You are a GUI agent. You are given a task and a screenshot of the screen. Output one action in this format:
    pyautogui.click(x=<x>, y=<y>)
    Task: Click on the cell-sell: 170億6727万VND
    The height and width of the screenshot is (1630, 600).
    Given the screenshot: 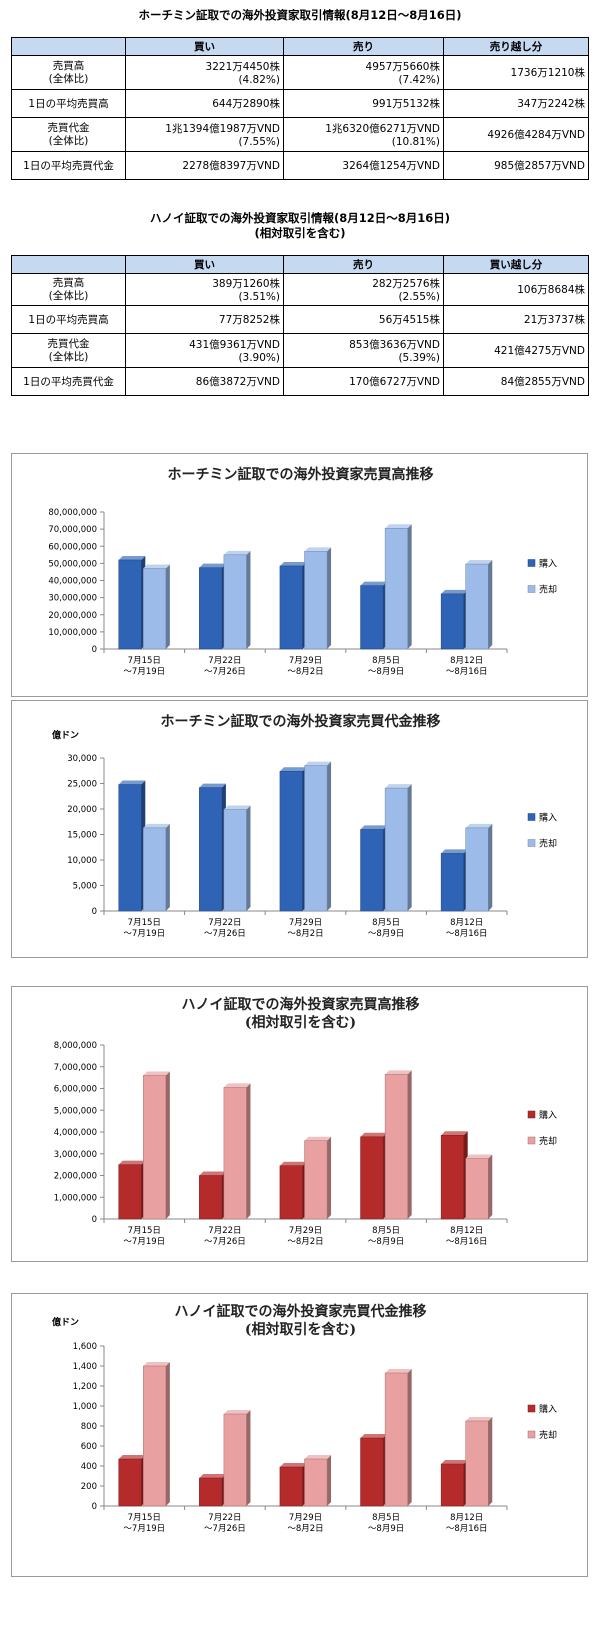 What is the action you would take?
    pyautogui.click(x=363, y=381)
    